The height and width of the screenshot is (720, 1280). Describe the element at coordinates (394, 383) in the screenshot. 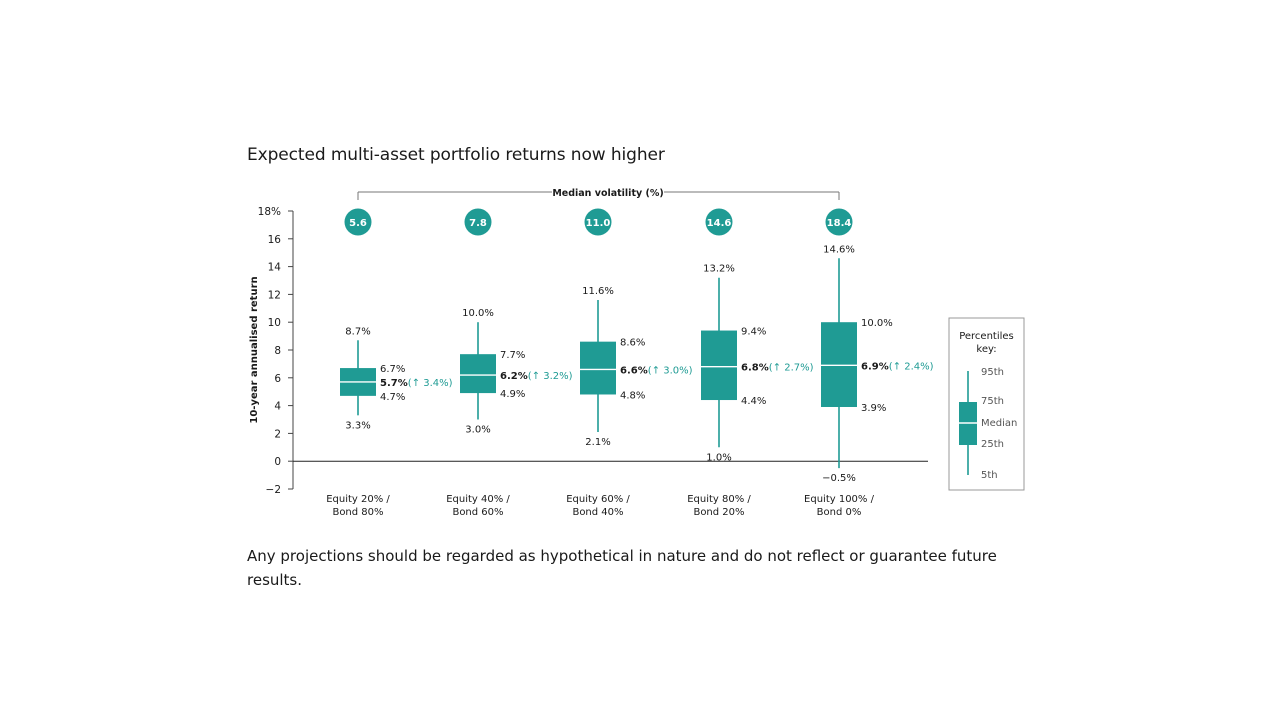

I see `median-label: 5.7%` at that location.